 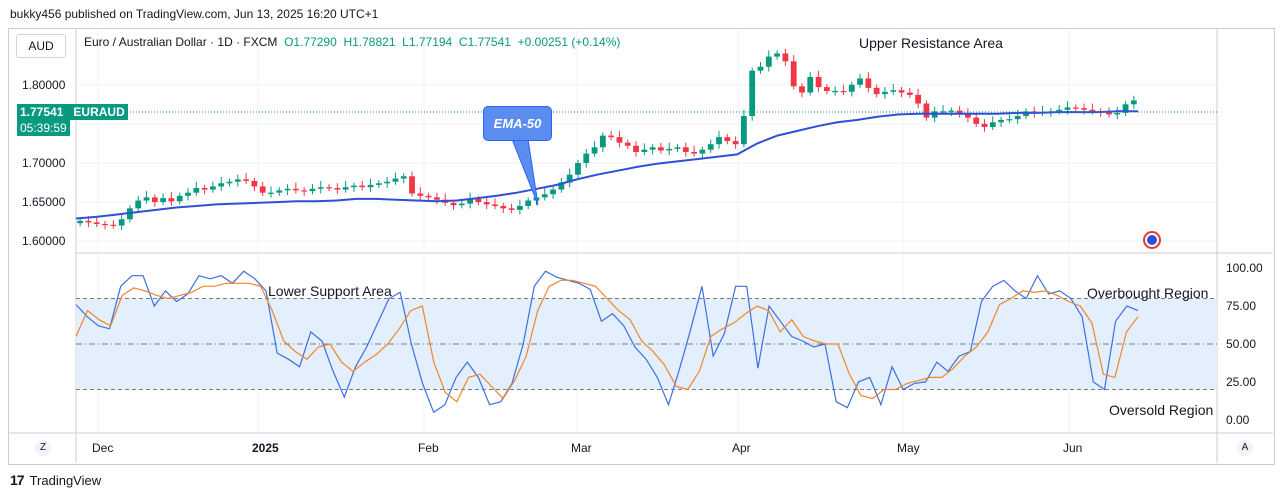 What do you see at coordinates (581, 448) in the screenshot?
I see `time-tick-label: Mar` at bounding box center [581, 448].